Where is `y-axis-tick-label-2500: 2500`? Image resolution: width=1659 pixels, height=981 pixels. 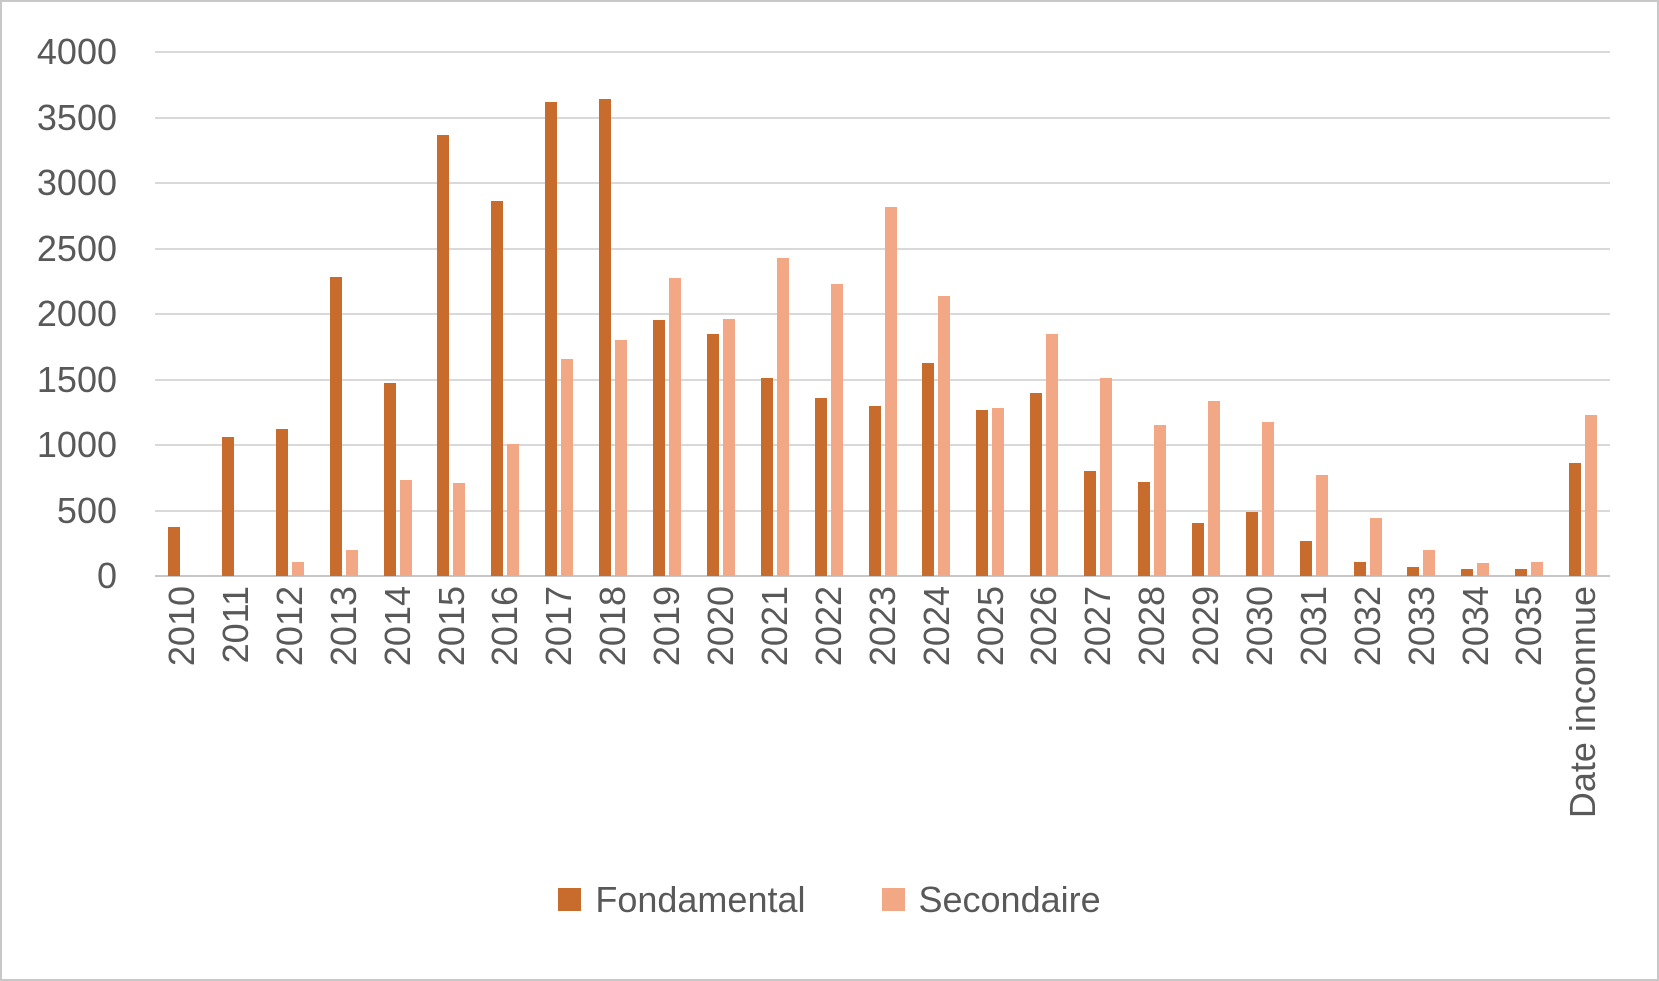
y-axis-tick-label-2500: 2500 is located at coordinates (76, 248).